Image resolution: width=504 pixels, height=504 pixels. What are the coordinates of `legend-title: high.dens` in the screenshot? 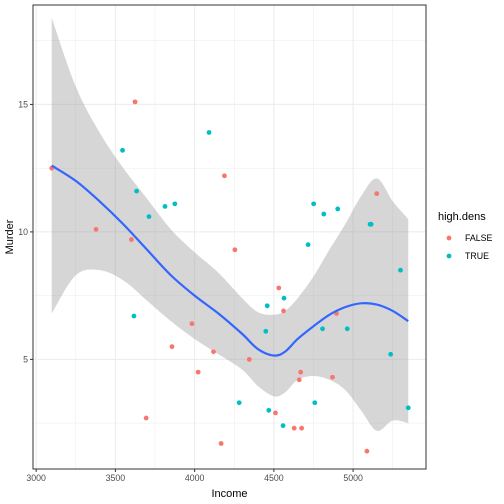 It's located at (462, 217).